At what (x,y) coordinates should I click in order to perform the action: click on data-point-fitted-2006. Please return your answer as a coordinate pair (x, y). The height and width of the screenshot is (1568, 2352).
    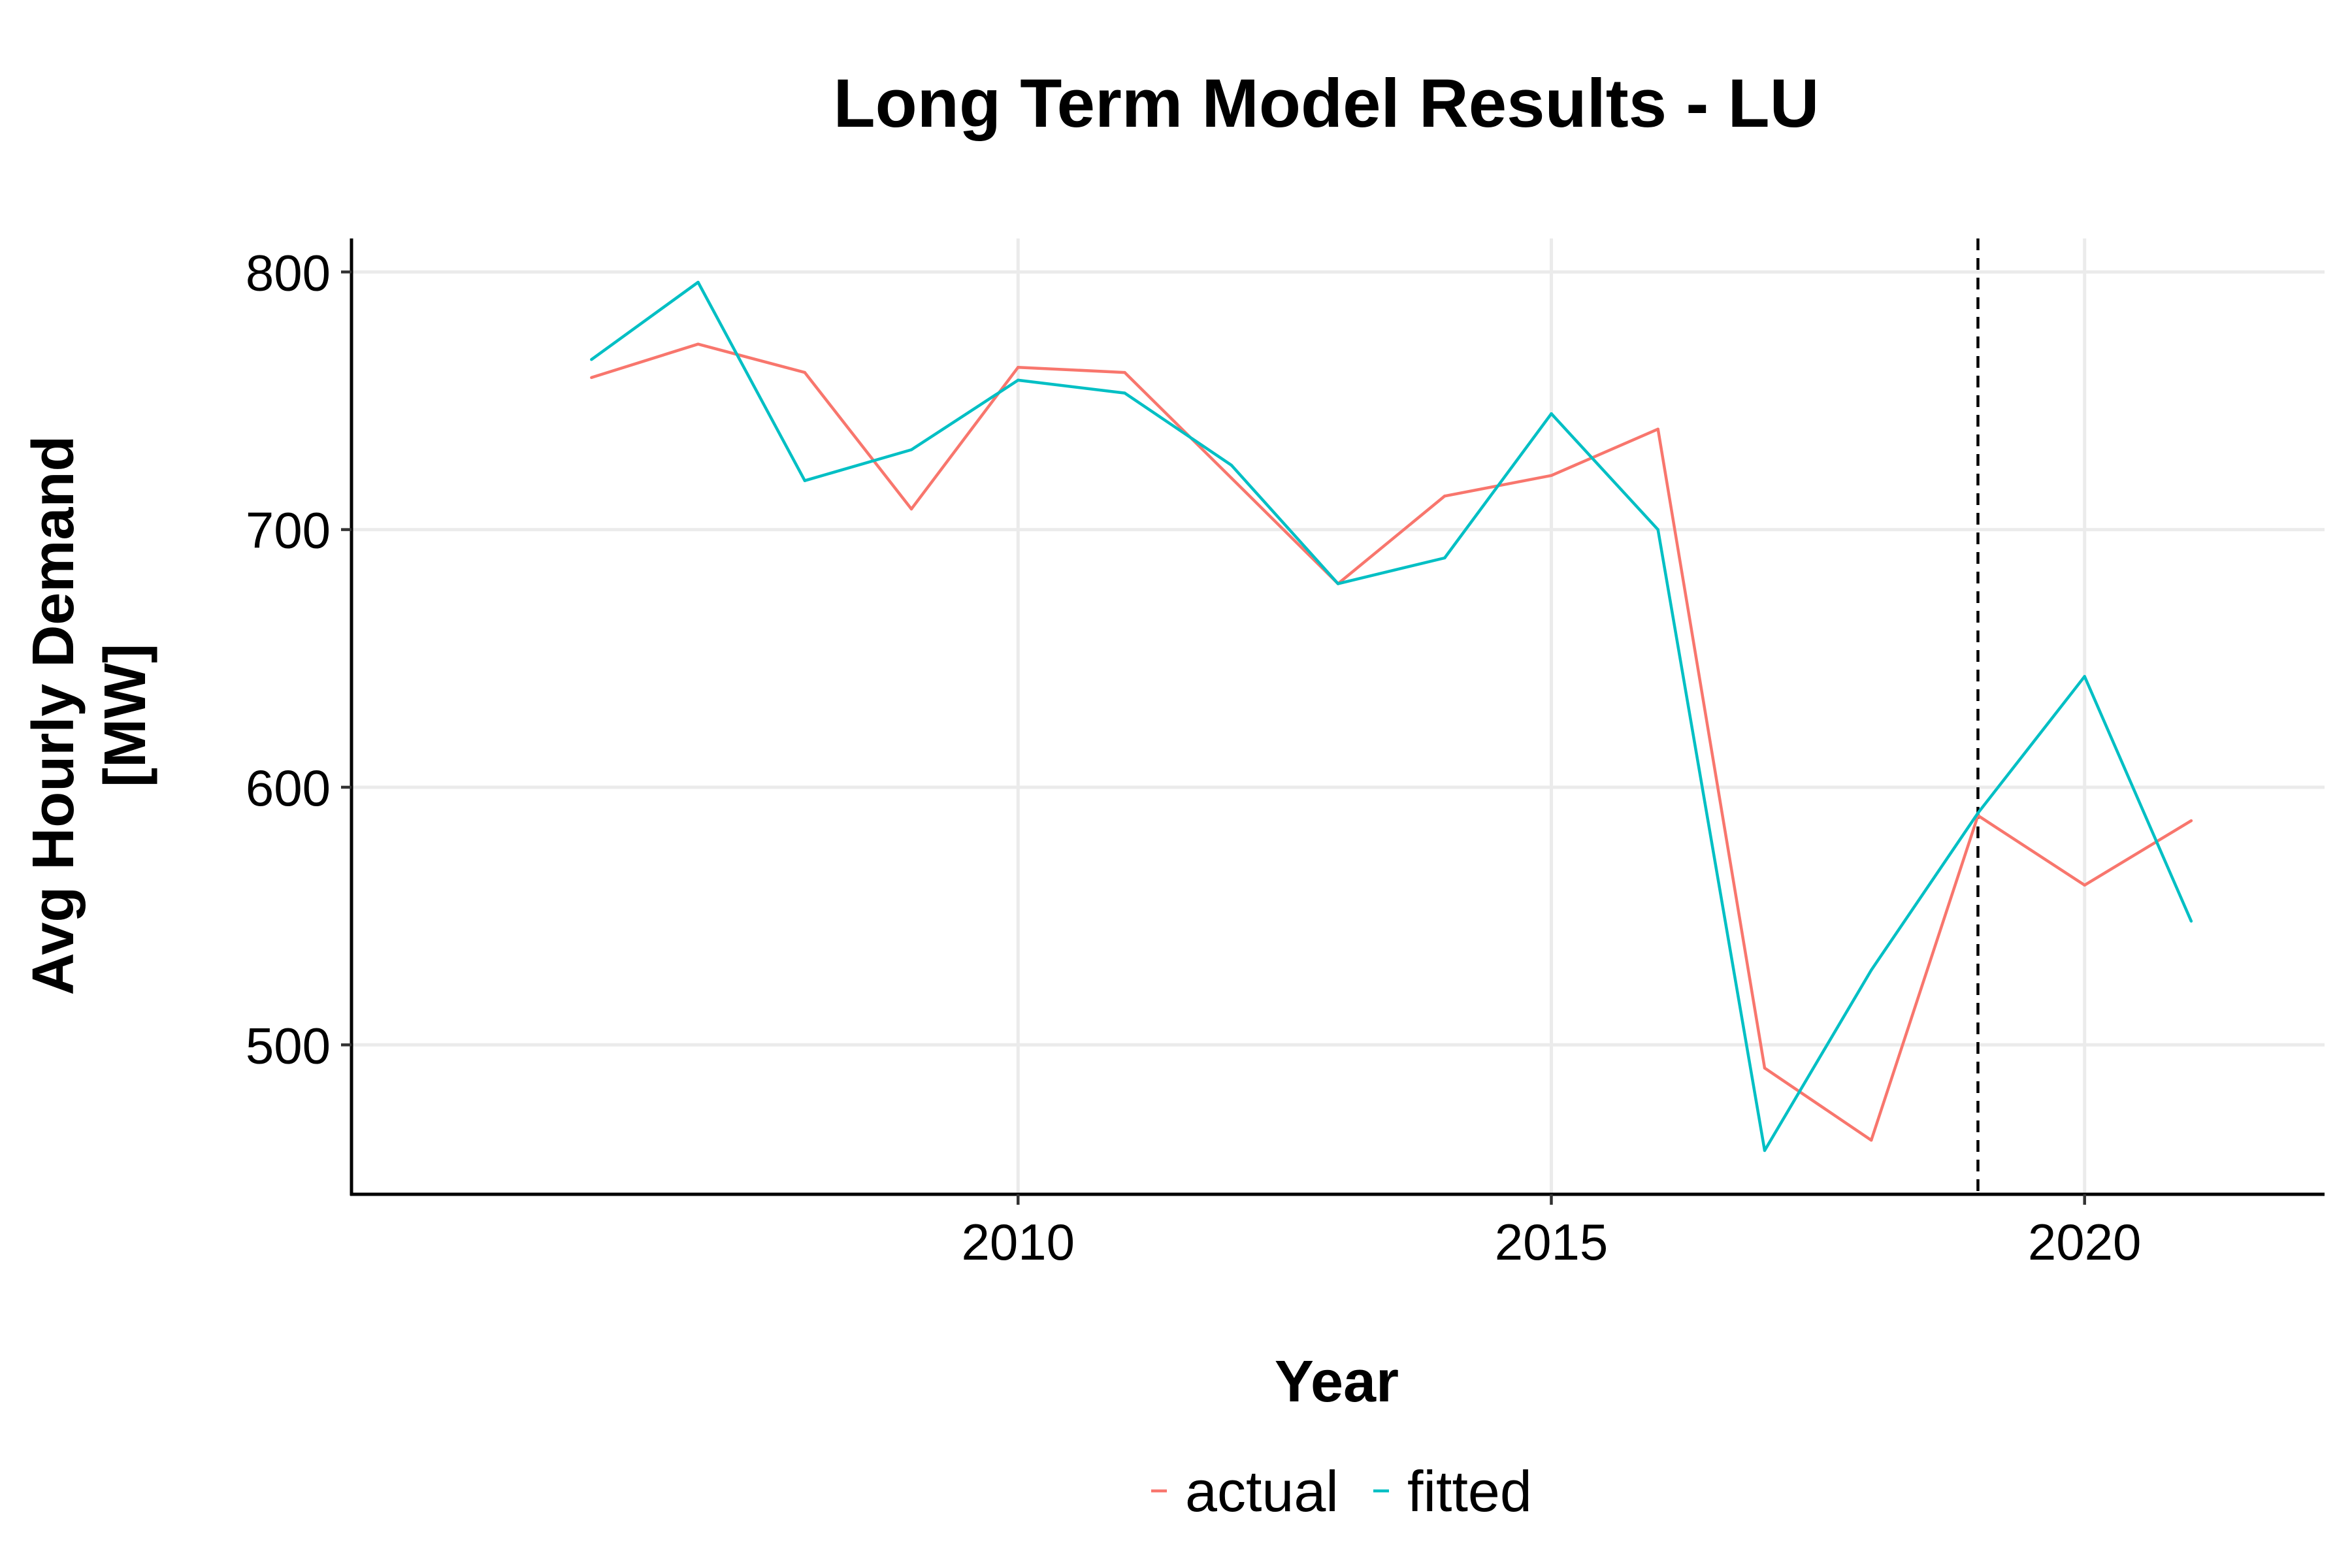
    Looking at the image, I should click on (591, 359).